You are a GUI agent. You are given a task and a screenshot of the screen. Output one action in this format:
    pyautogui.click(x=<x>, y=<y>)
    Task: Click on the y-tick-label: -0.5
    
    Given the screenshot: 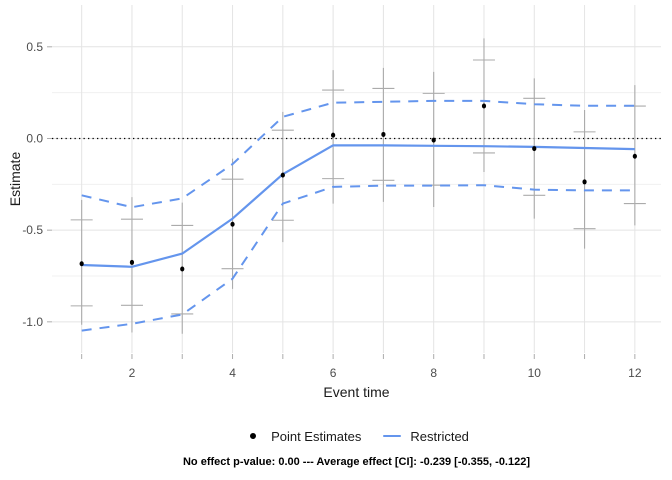 What is the action you would take?
    pyautogui.click(x=32, y=230)
    